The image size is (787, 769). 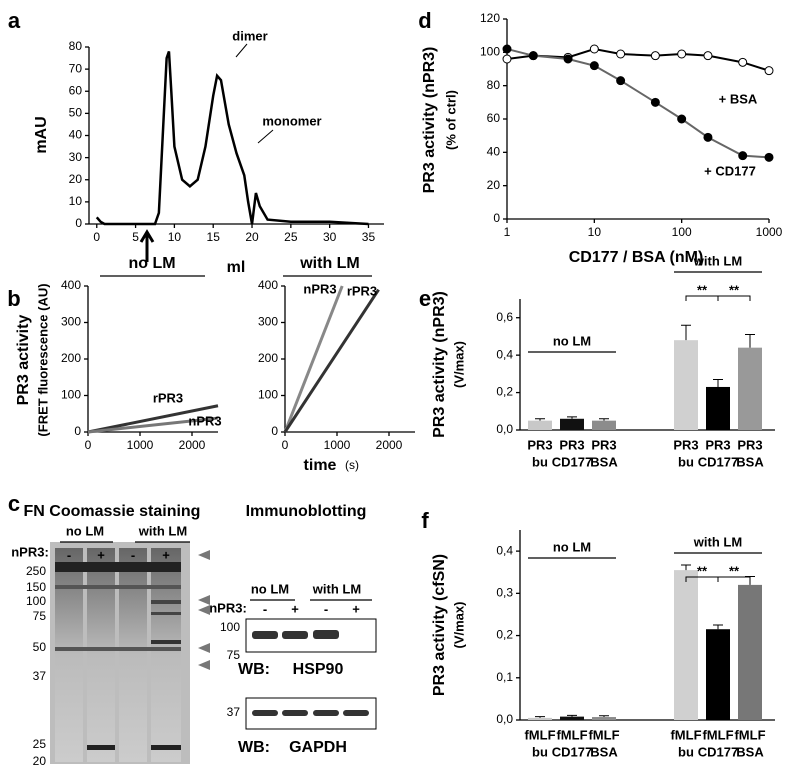 I want to click on x-tick-label: 20, so click(x=252, y=237).